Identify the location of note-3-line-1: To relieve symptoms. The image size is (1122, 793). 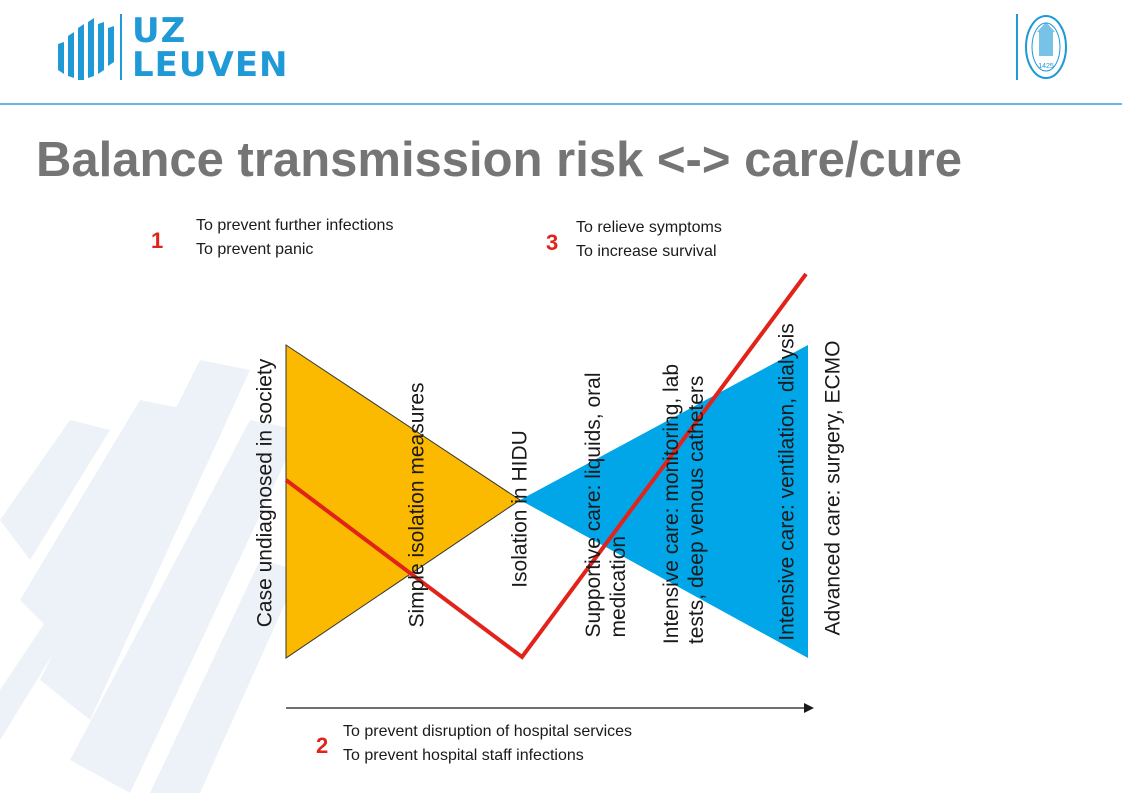
(649, 227).